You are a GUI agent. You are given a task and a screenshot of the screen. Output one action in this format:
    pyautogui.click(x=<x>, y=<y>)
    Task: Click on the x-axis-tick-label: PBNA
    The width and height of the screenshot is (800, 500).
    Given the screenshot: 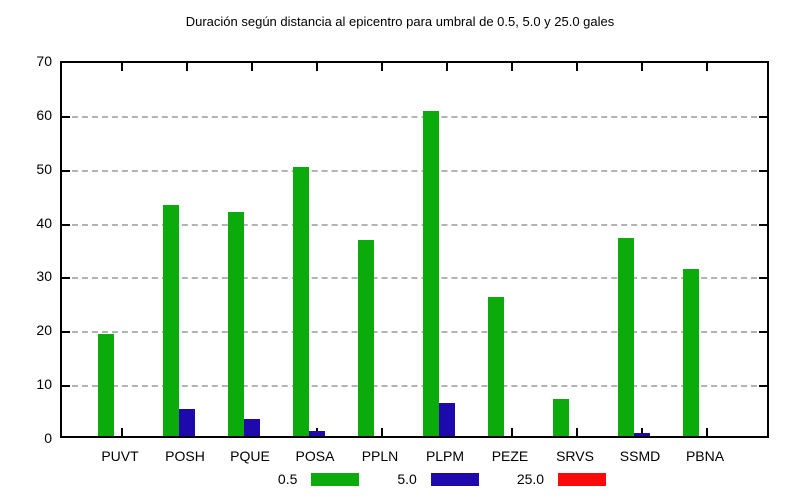 What is the action you would take?
    pyautogui.click(x=705, y=456)
    